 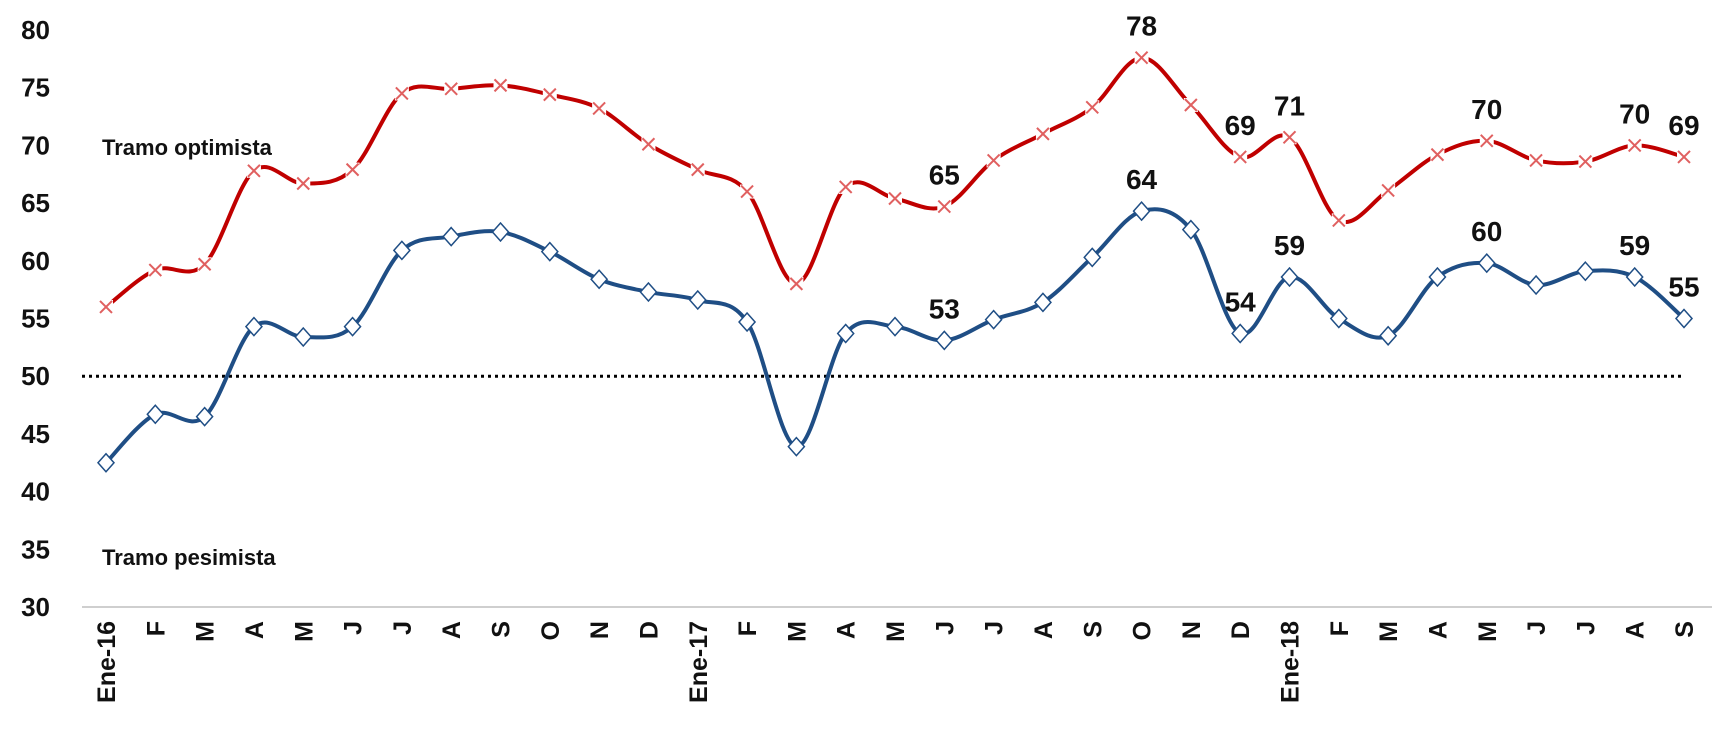 I want to click on y-tick-label: 60, so click(x=35, y=261).